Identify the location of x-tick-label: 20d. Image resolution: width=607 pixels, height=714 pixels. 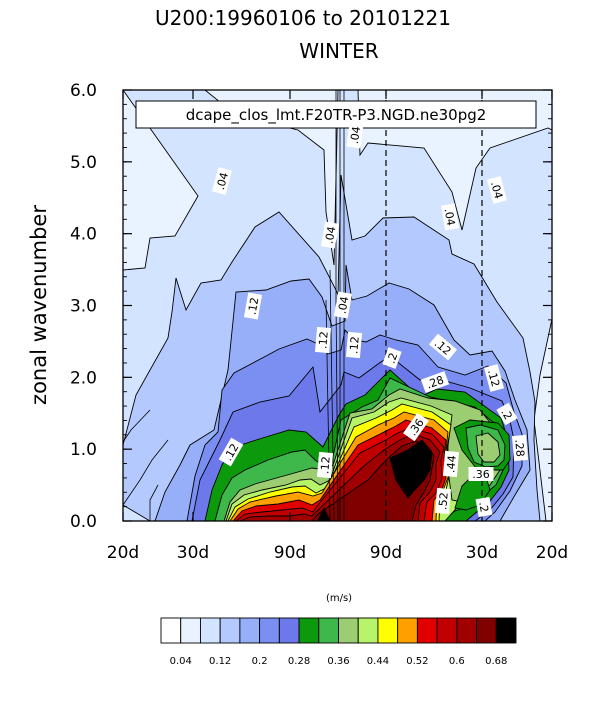
(552, 553).